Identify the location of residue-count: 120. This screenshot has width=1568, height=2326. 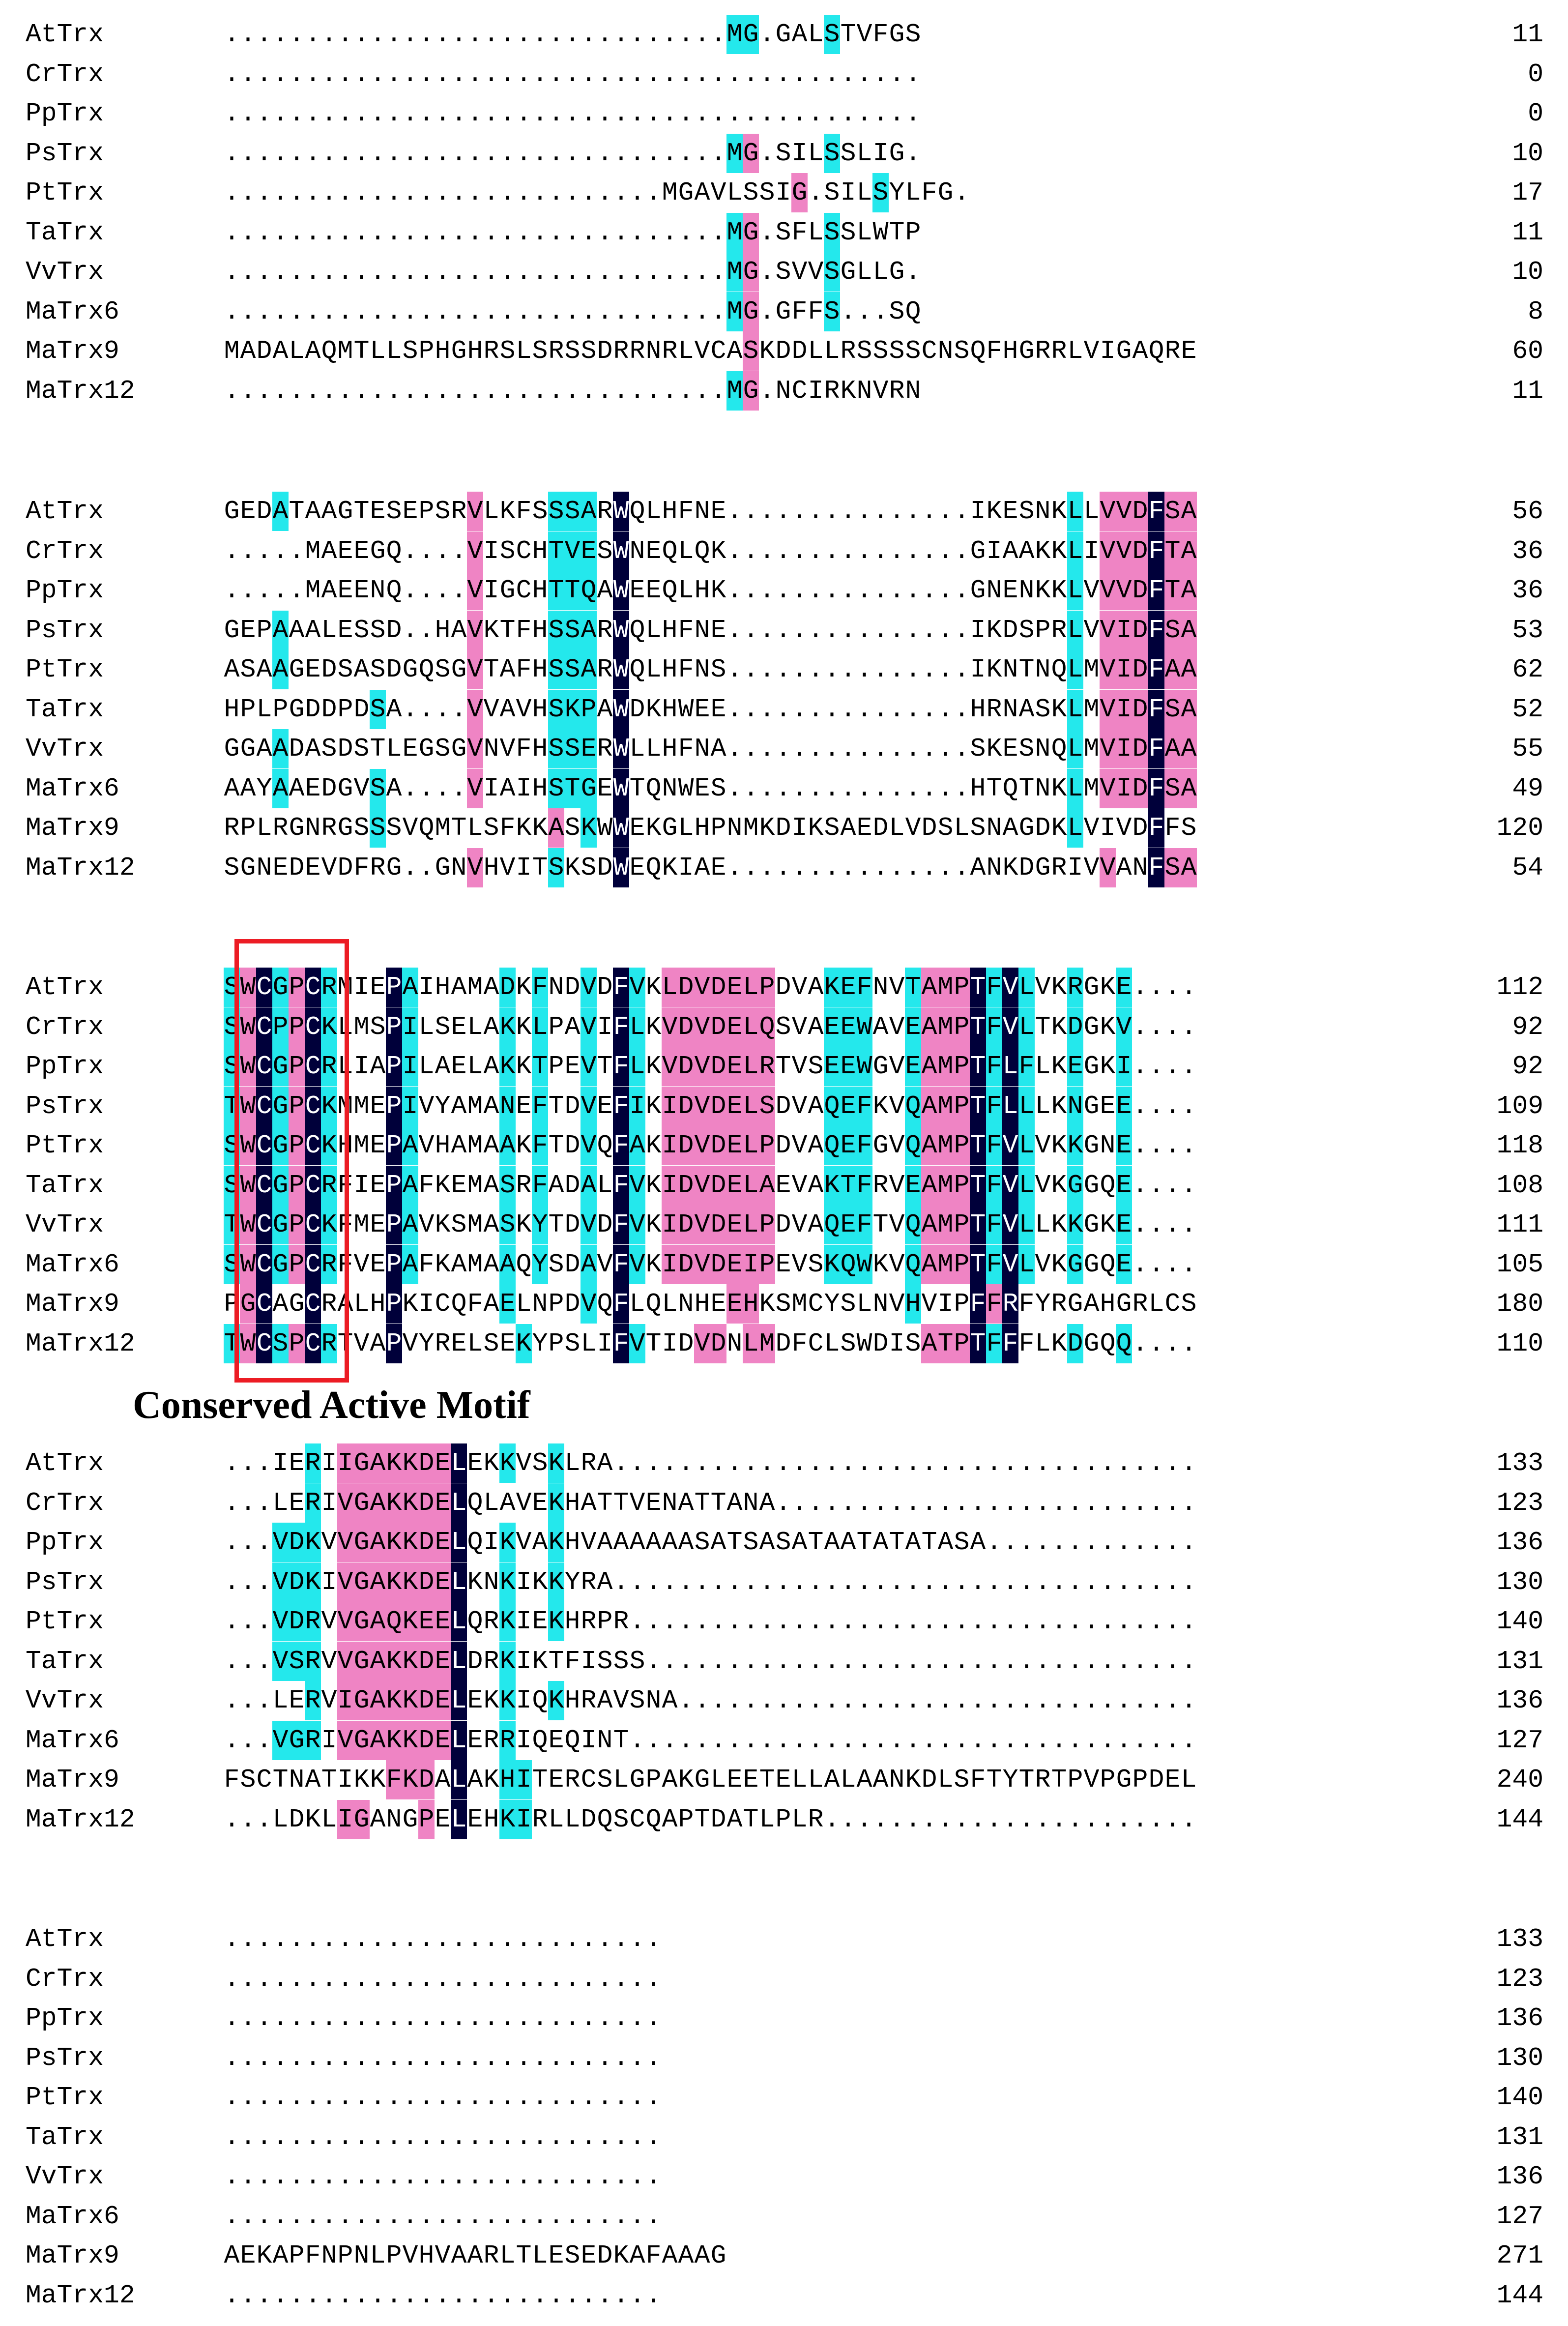
(1519, 828).